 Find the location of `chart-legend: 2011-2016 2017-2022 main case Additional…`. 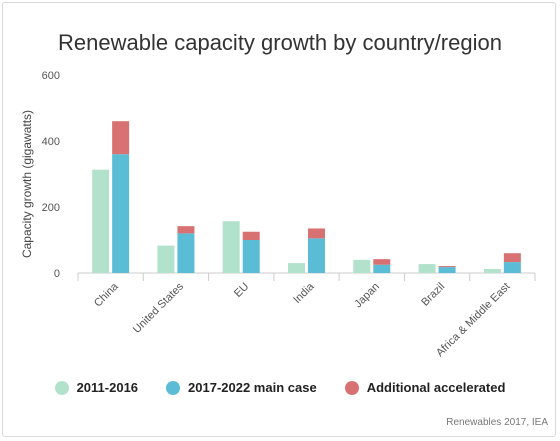

chart-legend: 2011-2016 2017-2022 main case Additional… is located at coordinates (280, 387).